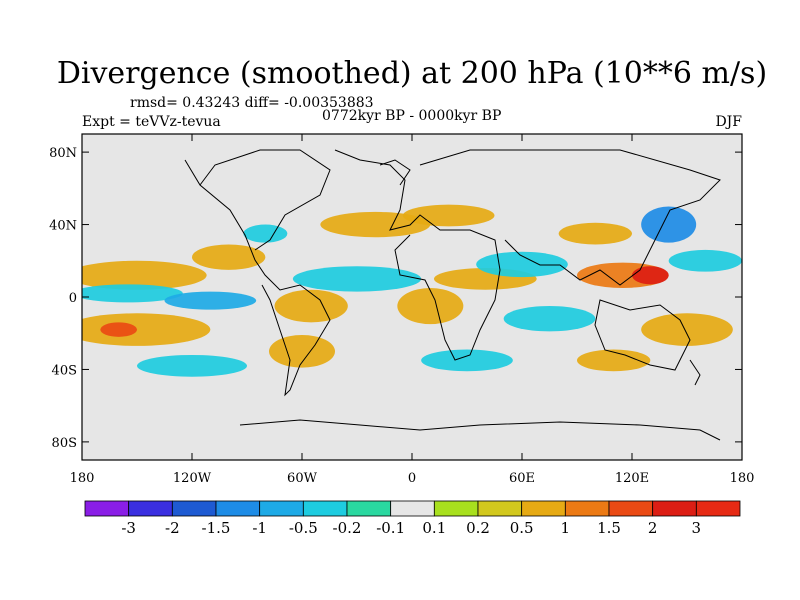 Image resolution: width=800 pixels, height=600 pixels. Describe the element at coordinates (259, 528) in the screenshot. I see `colorbar-label-3: -1` at that location.